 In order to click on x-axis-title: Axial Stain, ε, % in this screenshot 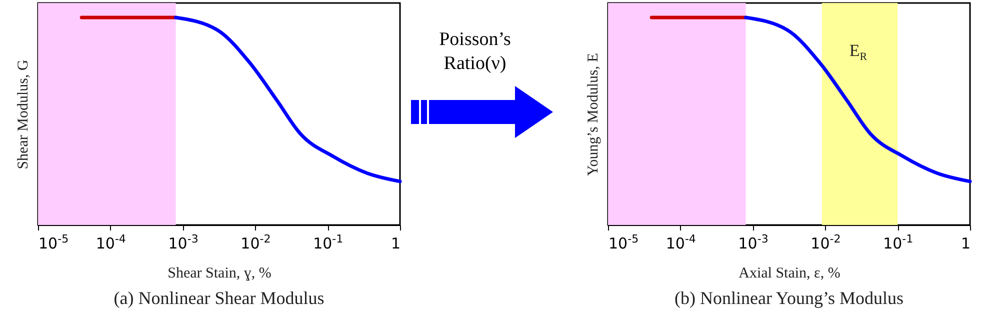, I will do `click(789, 274)`.